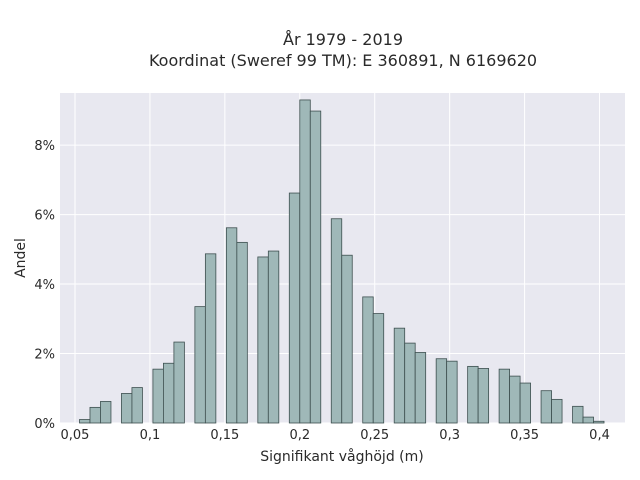 The height and width of the screenshot is (480, 640). What do you see at coordinates (44, 355) in the screenshot?
I see `y-tick-label: 2%` at bounding box center [44, 355].